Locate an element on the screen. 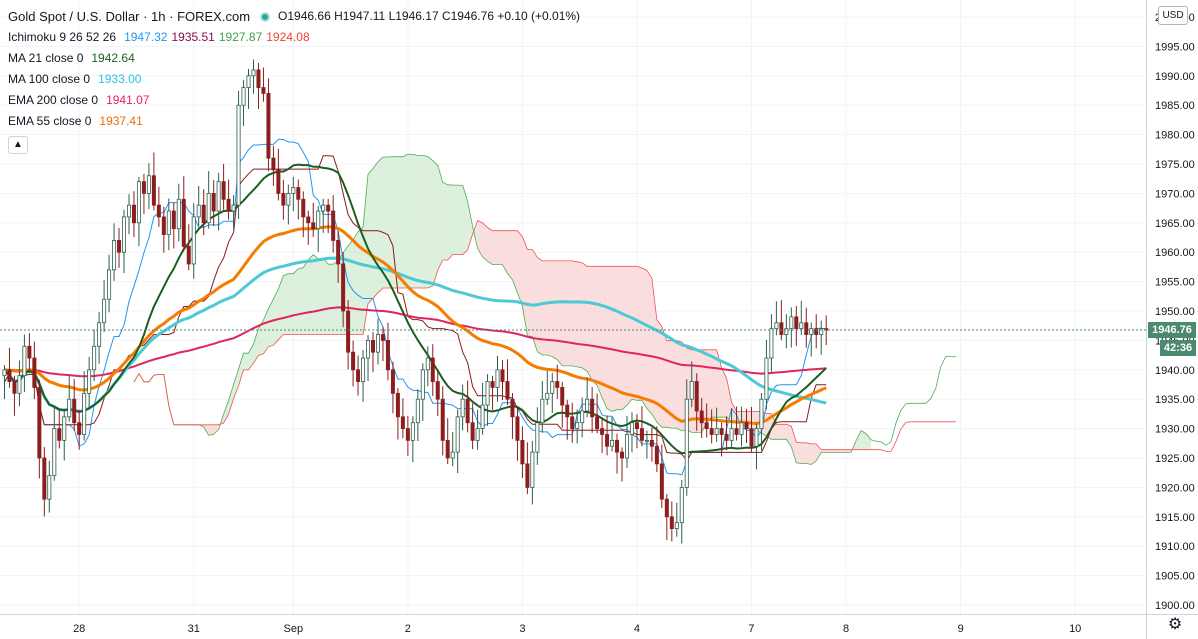  currency-button: USD is located at coordinates (1173, 15).